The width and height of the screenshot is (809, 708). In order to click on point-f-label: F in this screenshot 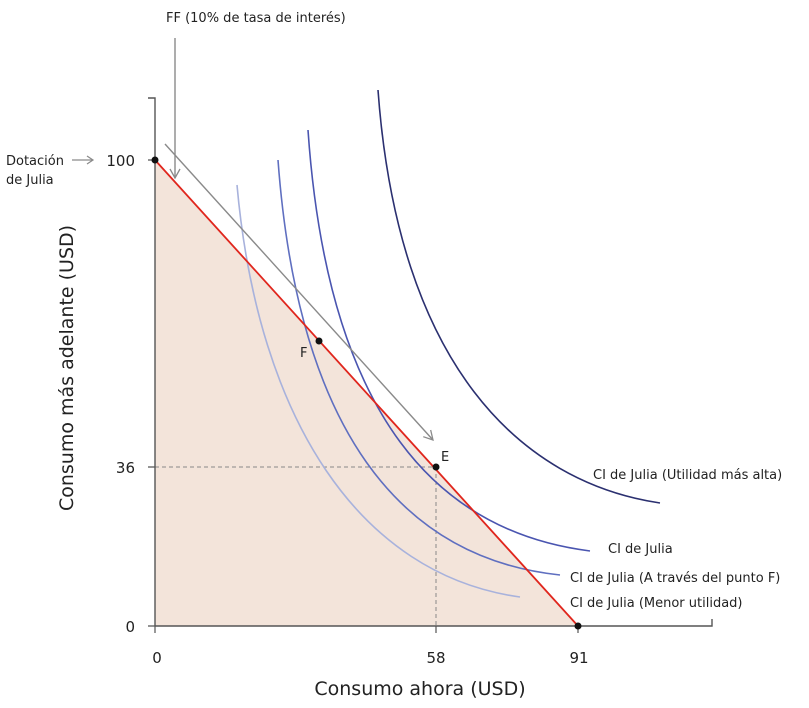, I will do `click(303, 353)`.